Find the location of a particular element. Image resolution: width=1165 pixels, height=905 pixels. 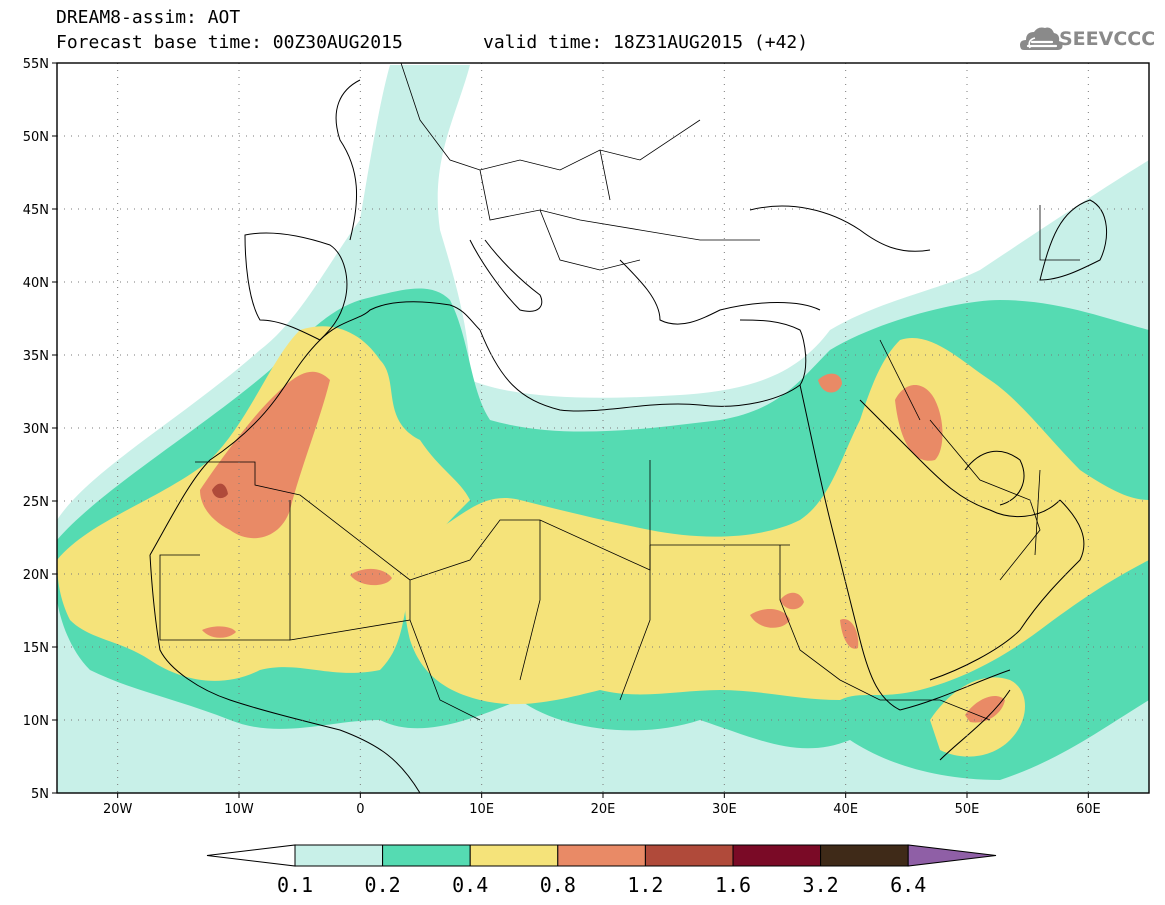

aot-band-1.2 is located at coordinates (220, 491).